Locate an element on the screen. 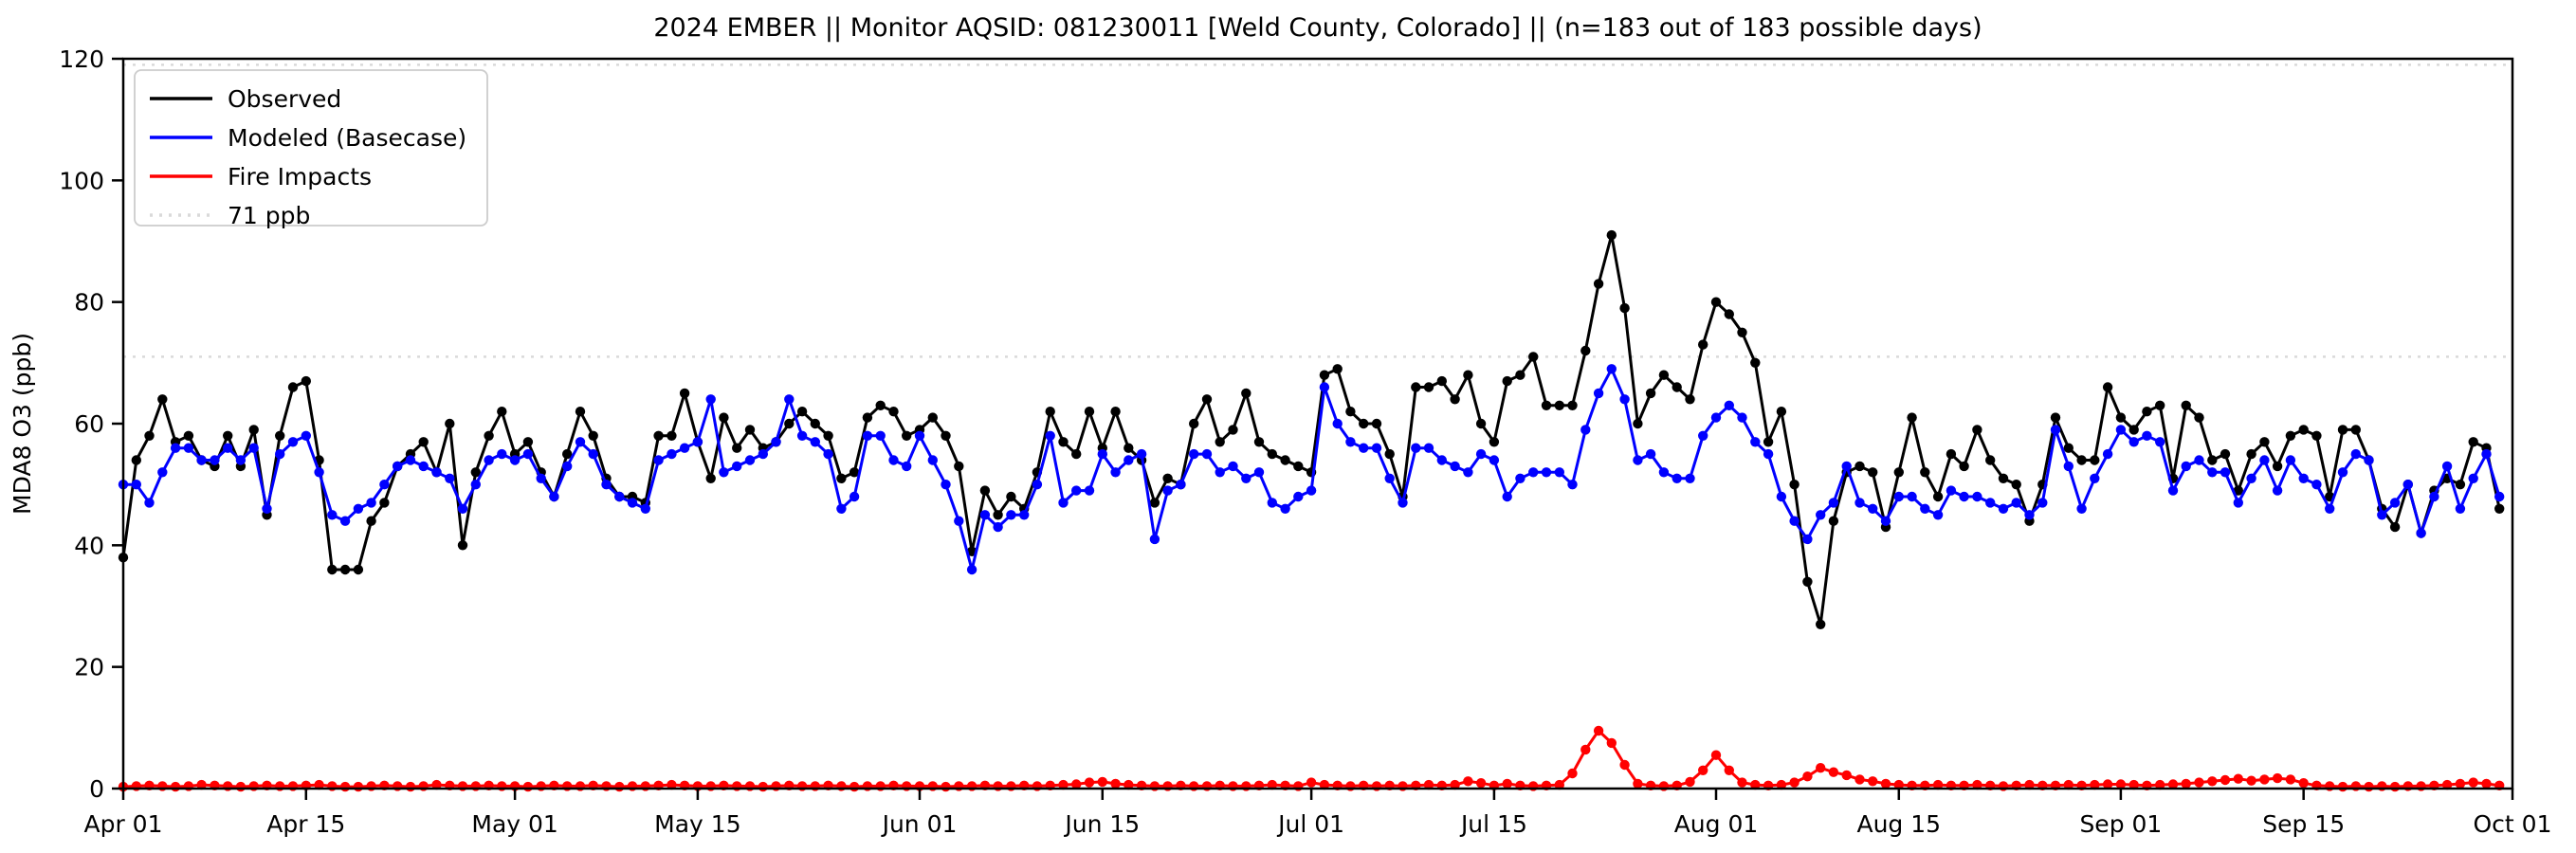 The height and width of the screenshot is (853, 2576). legend-item-71-ppb: 71 ppb is located at coordinates (230, 215).